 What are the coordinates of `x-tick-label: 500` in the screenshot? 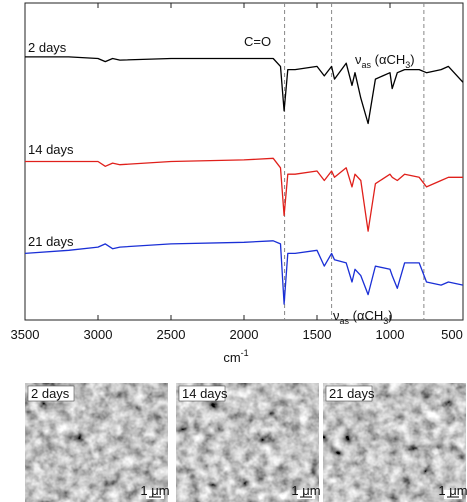 It's located at (452, 334).